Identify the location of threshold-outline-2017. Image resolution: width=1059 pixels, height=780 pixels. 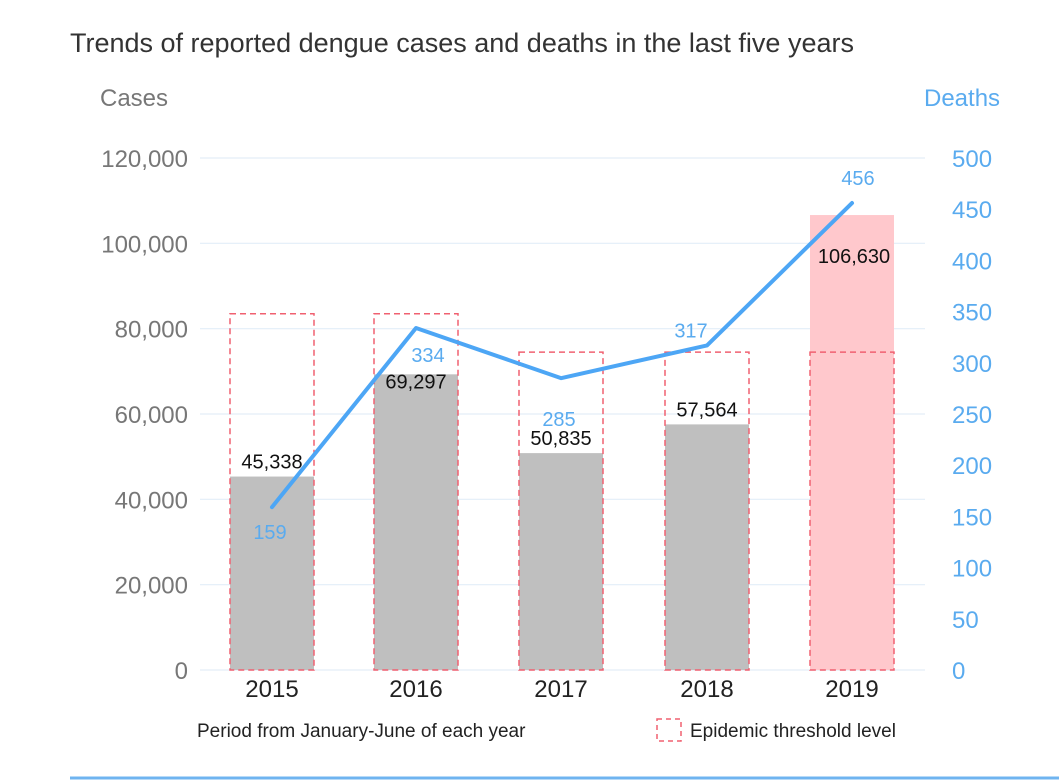
(561, 511).